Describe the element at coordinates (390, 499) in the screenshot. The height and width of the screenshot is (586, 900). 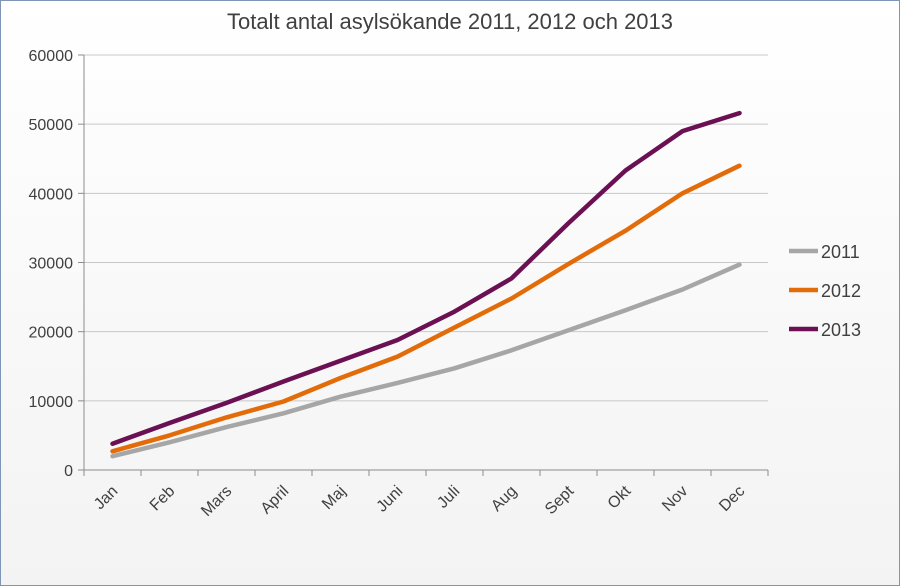
I see `x-tick-label: Juni` at that location.